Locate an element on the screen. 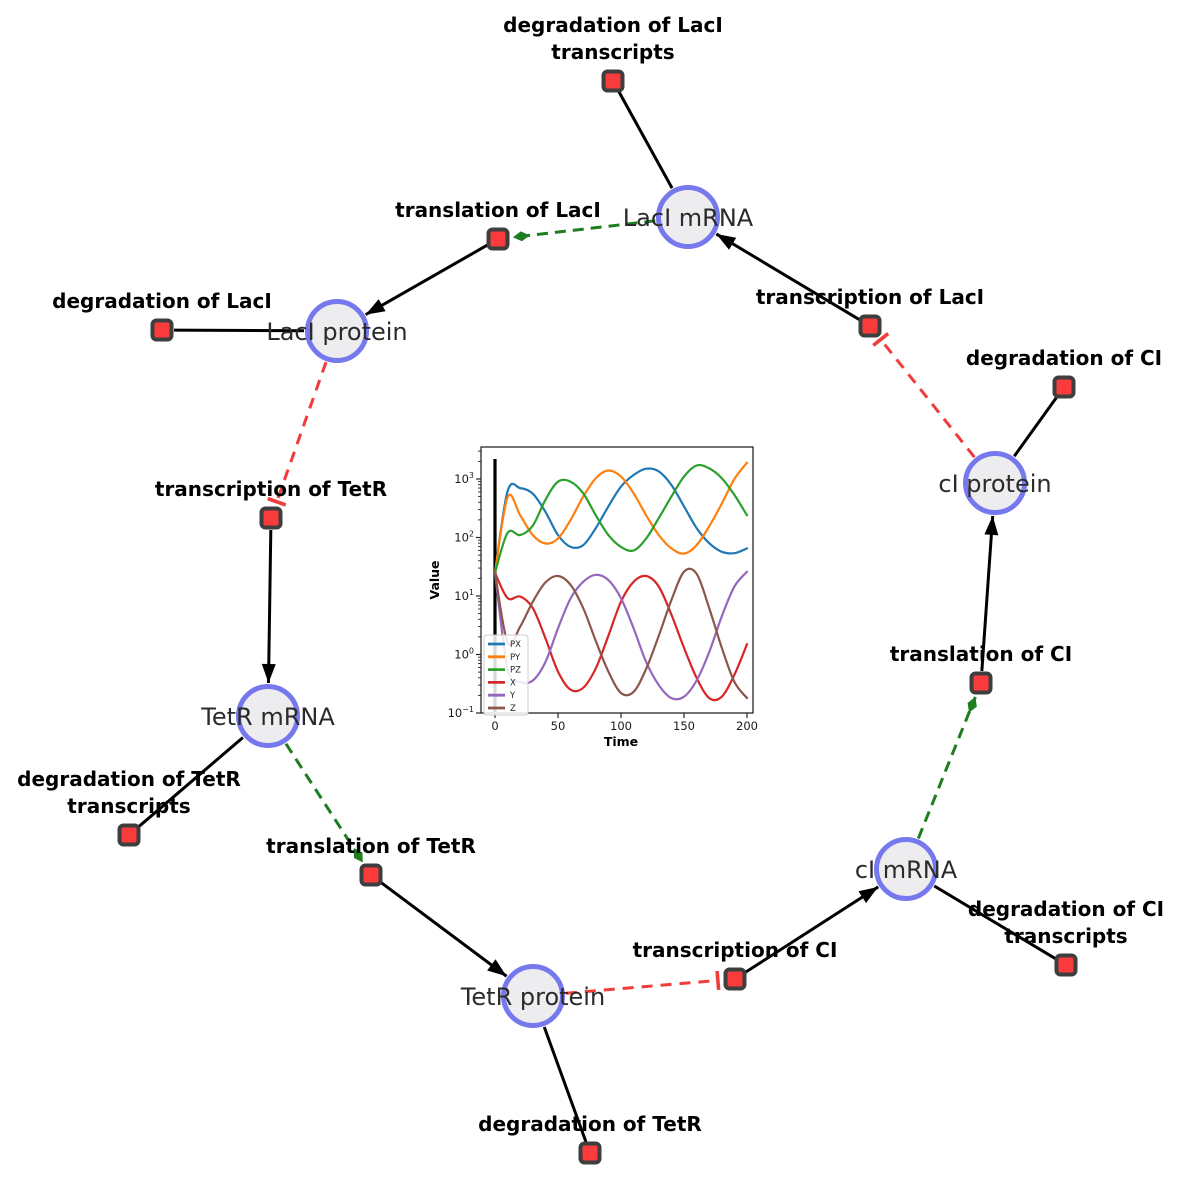 The width and height of the screenshot is (1189, 1200). legend-label: PX is located at coordinates (515, 645).